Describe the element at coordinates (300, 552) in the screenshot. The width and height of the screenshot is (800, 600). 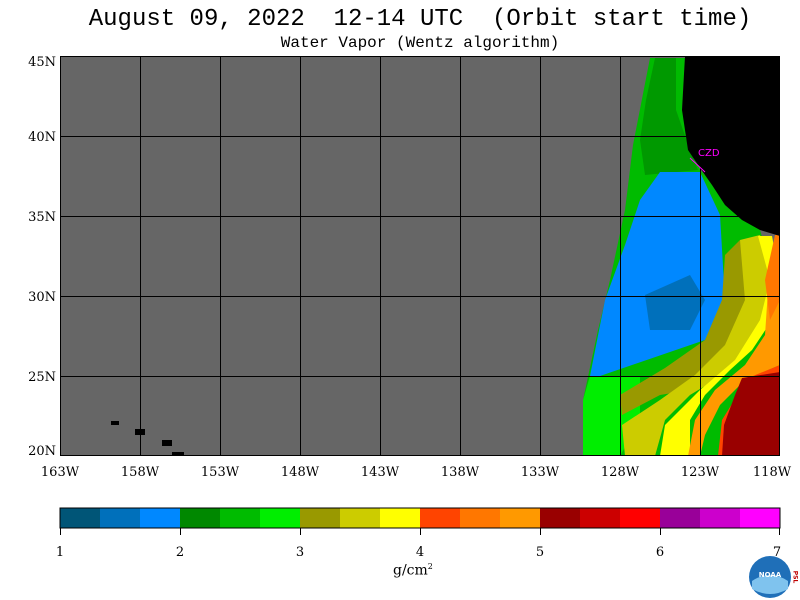
I see `color-bar-label: 3` at that location.